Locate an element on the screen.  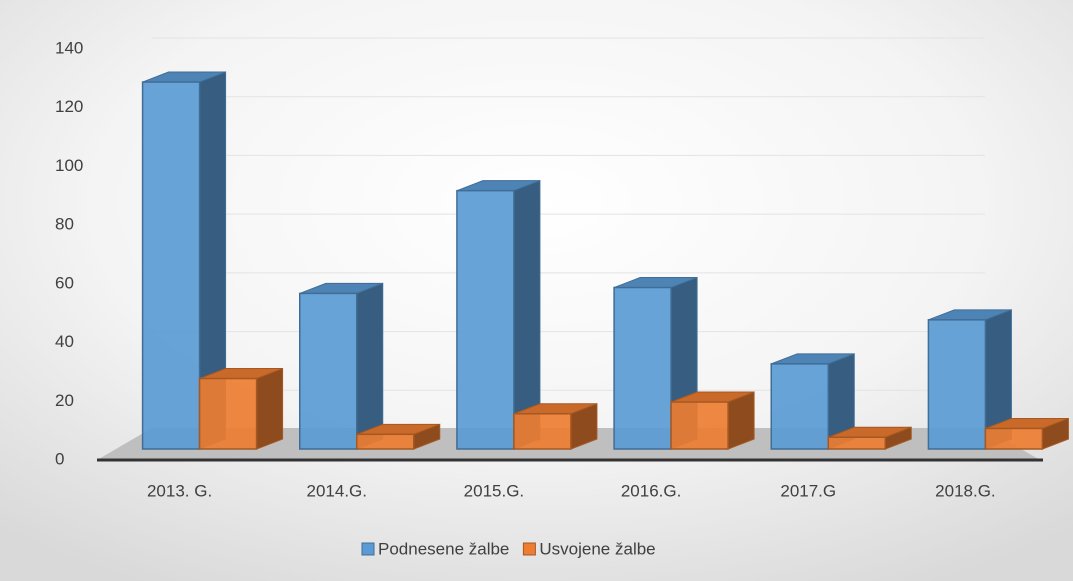
y-tick-label: 120 is located at coordinates (69, 106).